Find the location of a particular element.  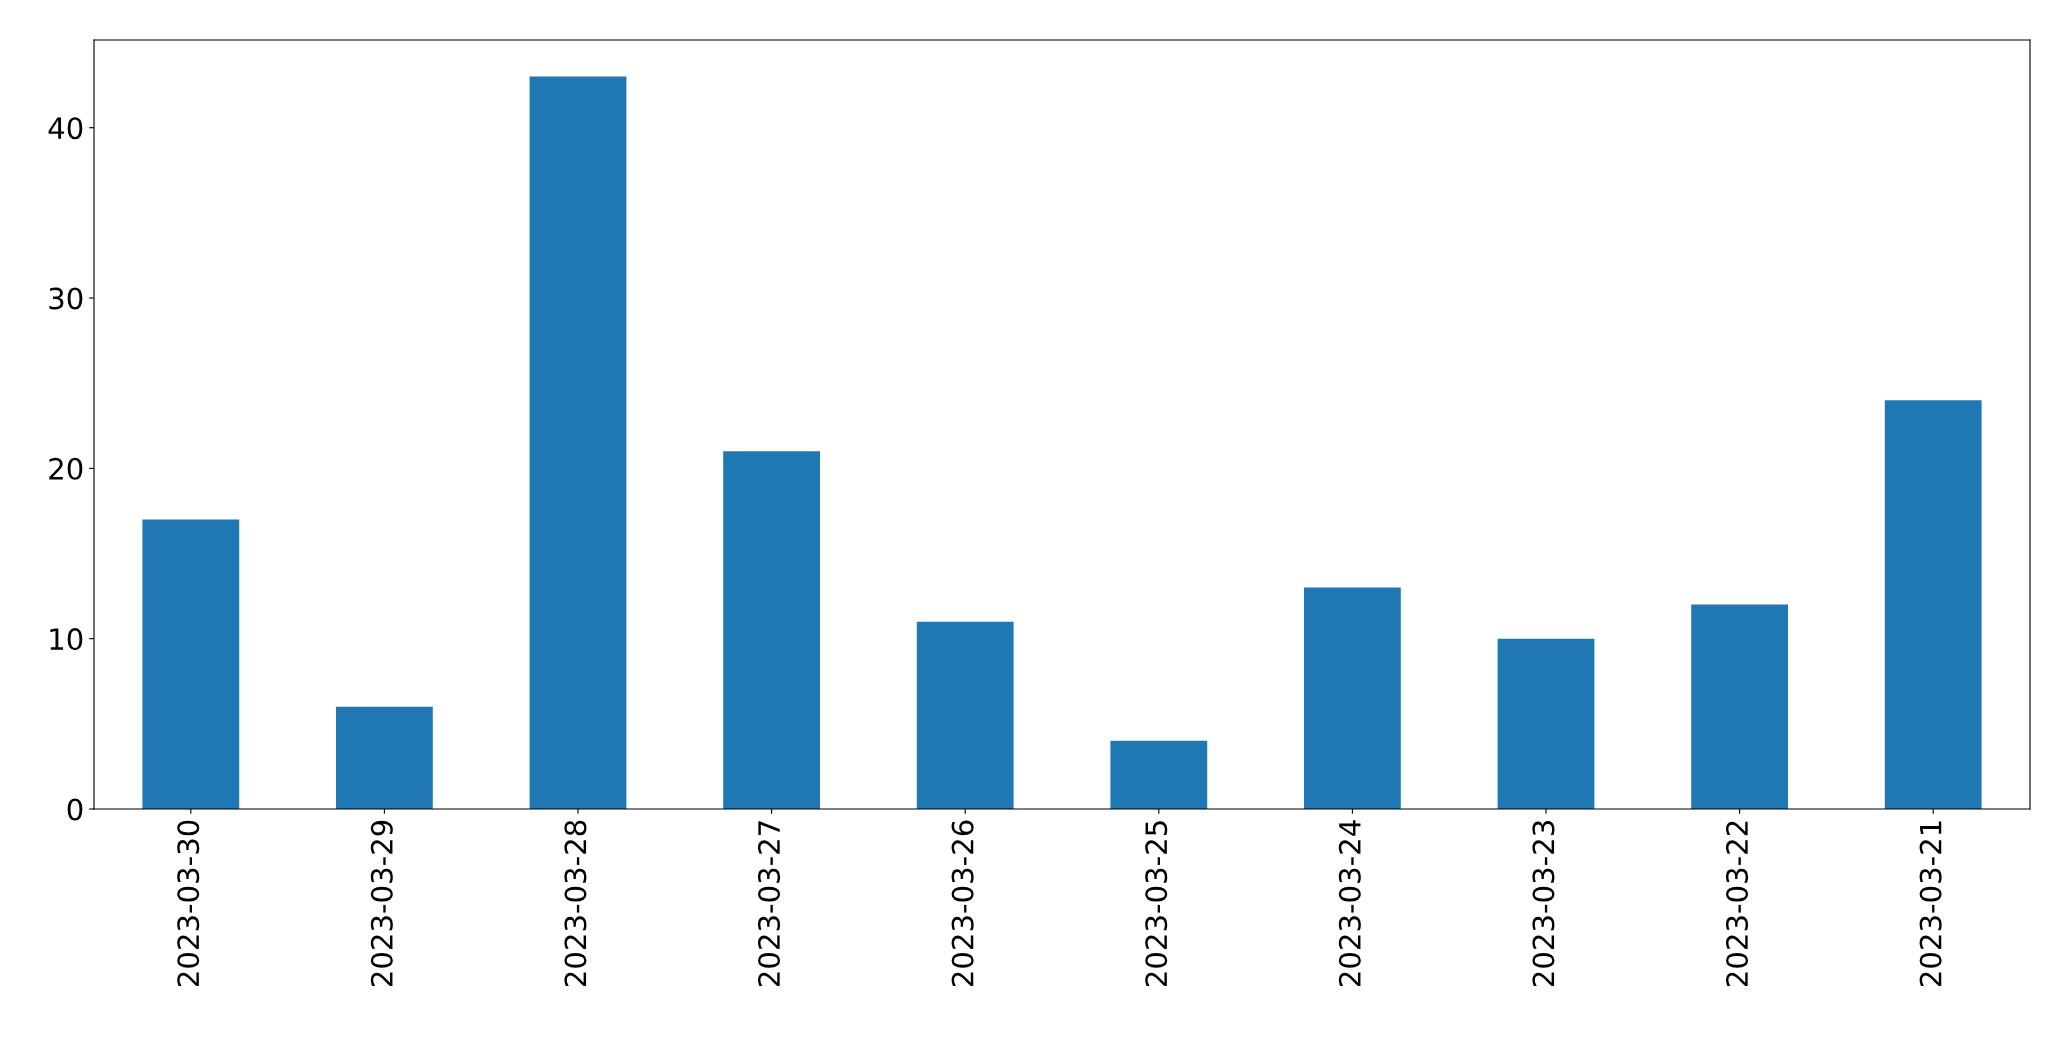

x-tick-label: 2023-03-22 is located at coordinates (1737, 904).